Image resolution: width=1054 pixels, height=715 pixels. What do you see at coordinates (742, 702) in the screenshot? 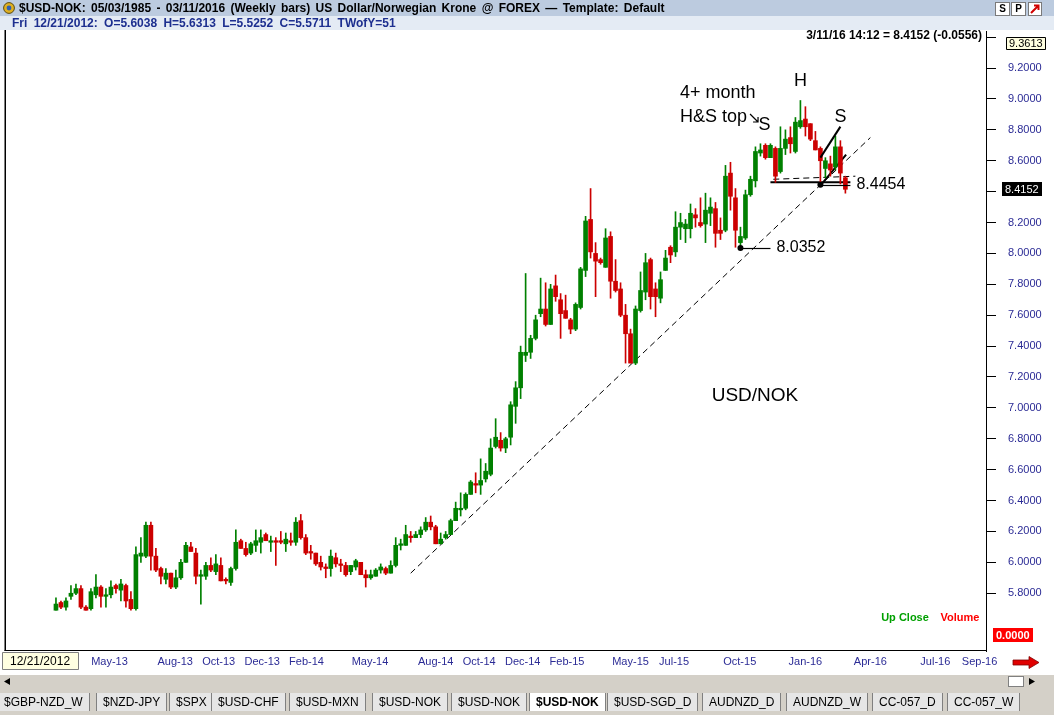
I see `tab: AUDNZD_D` at bounding box center [742, 702].